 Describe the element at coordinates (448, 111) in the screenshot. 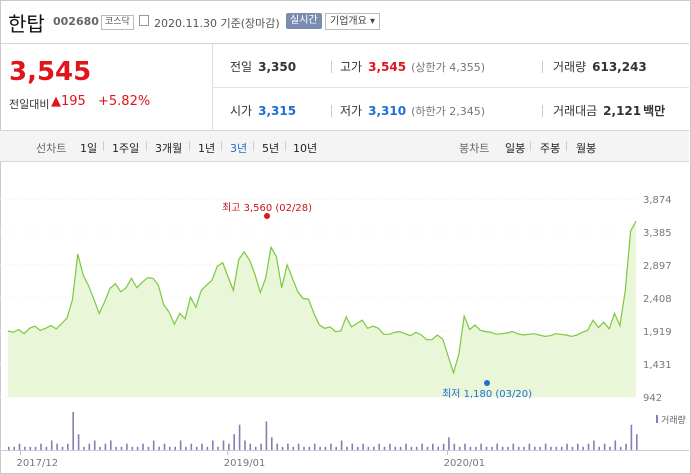

I see `lower-limit: (하한가 2,345)` at that location.